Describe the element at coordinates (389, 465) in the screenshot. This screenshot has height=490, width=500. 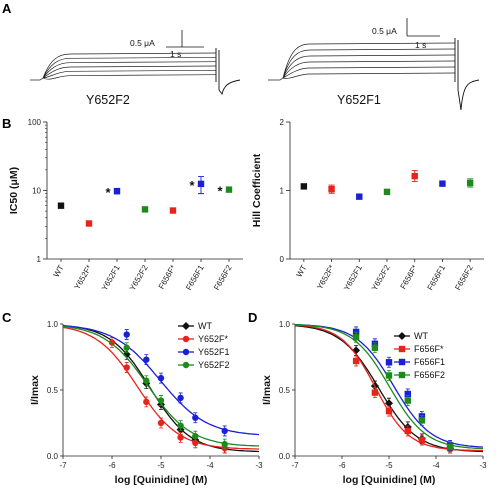
I see `x-tick-label: -5` at that location.